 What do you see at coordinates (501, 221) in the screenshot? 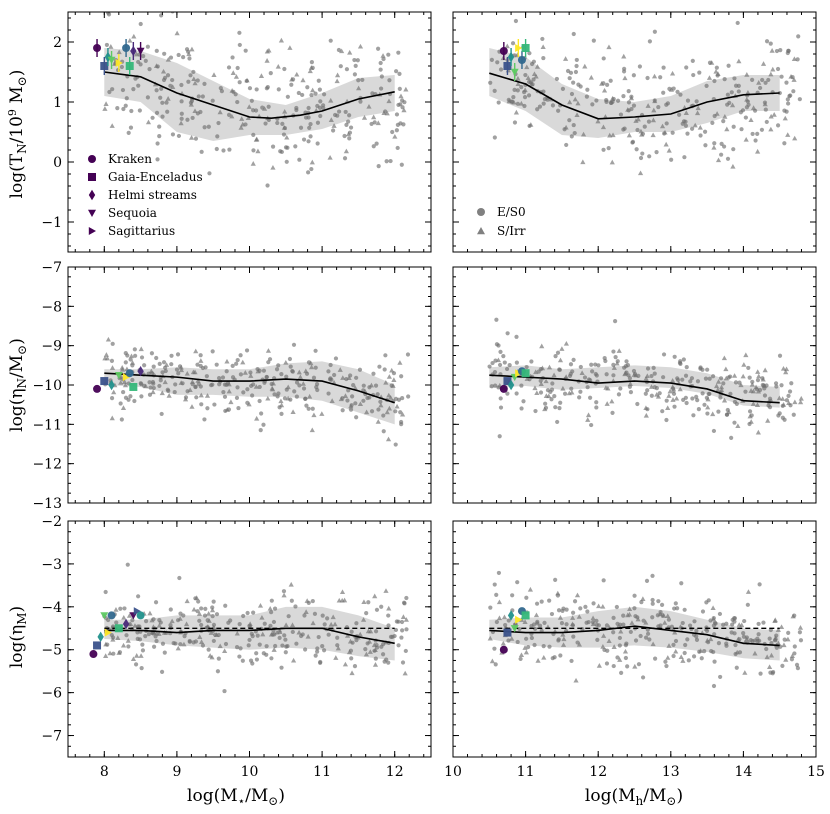
I see `legend-morphology: E/S0S/Irr` at bounding box center [501, 221].